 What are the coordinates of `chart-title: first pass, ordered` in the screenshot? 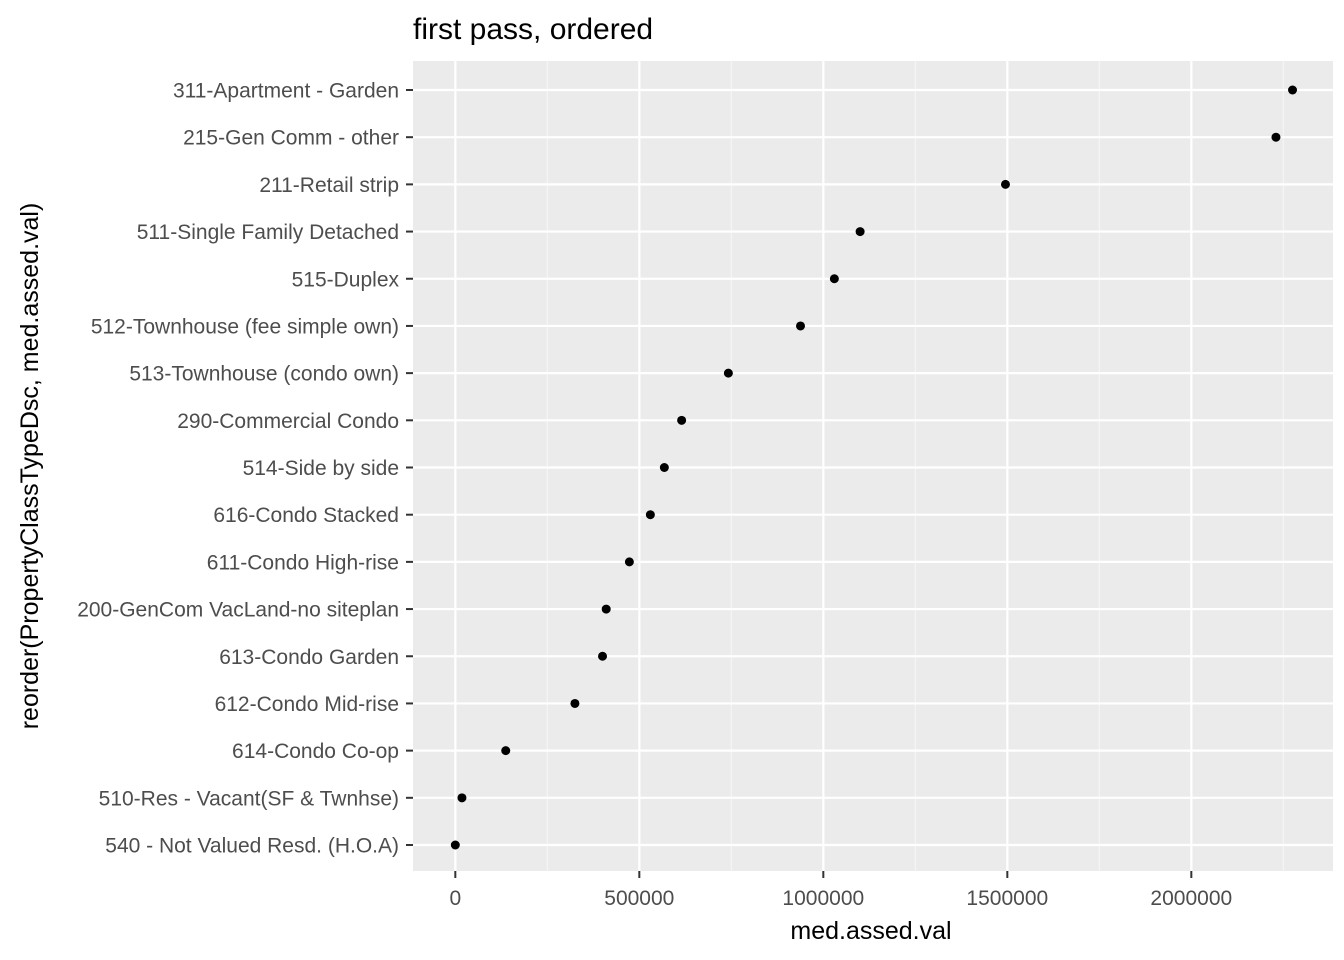 It's located at (533, 29).